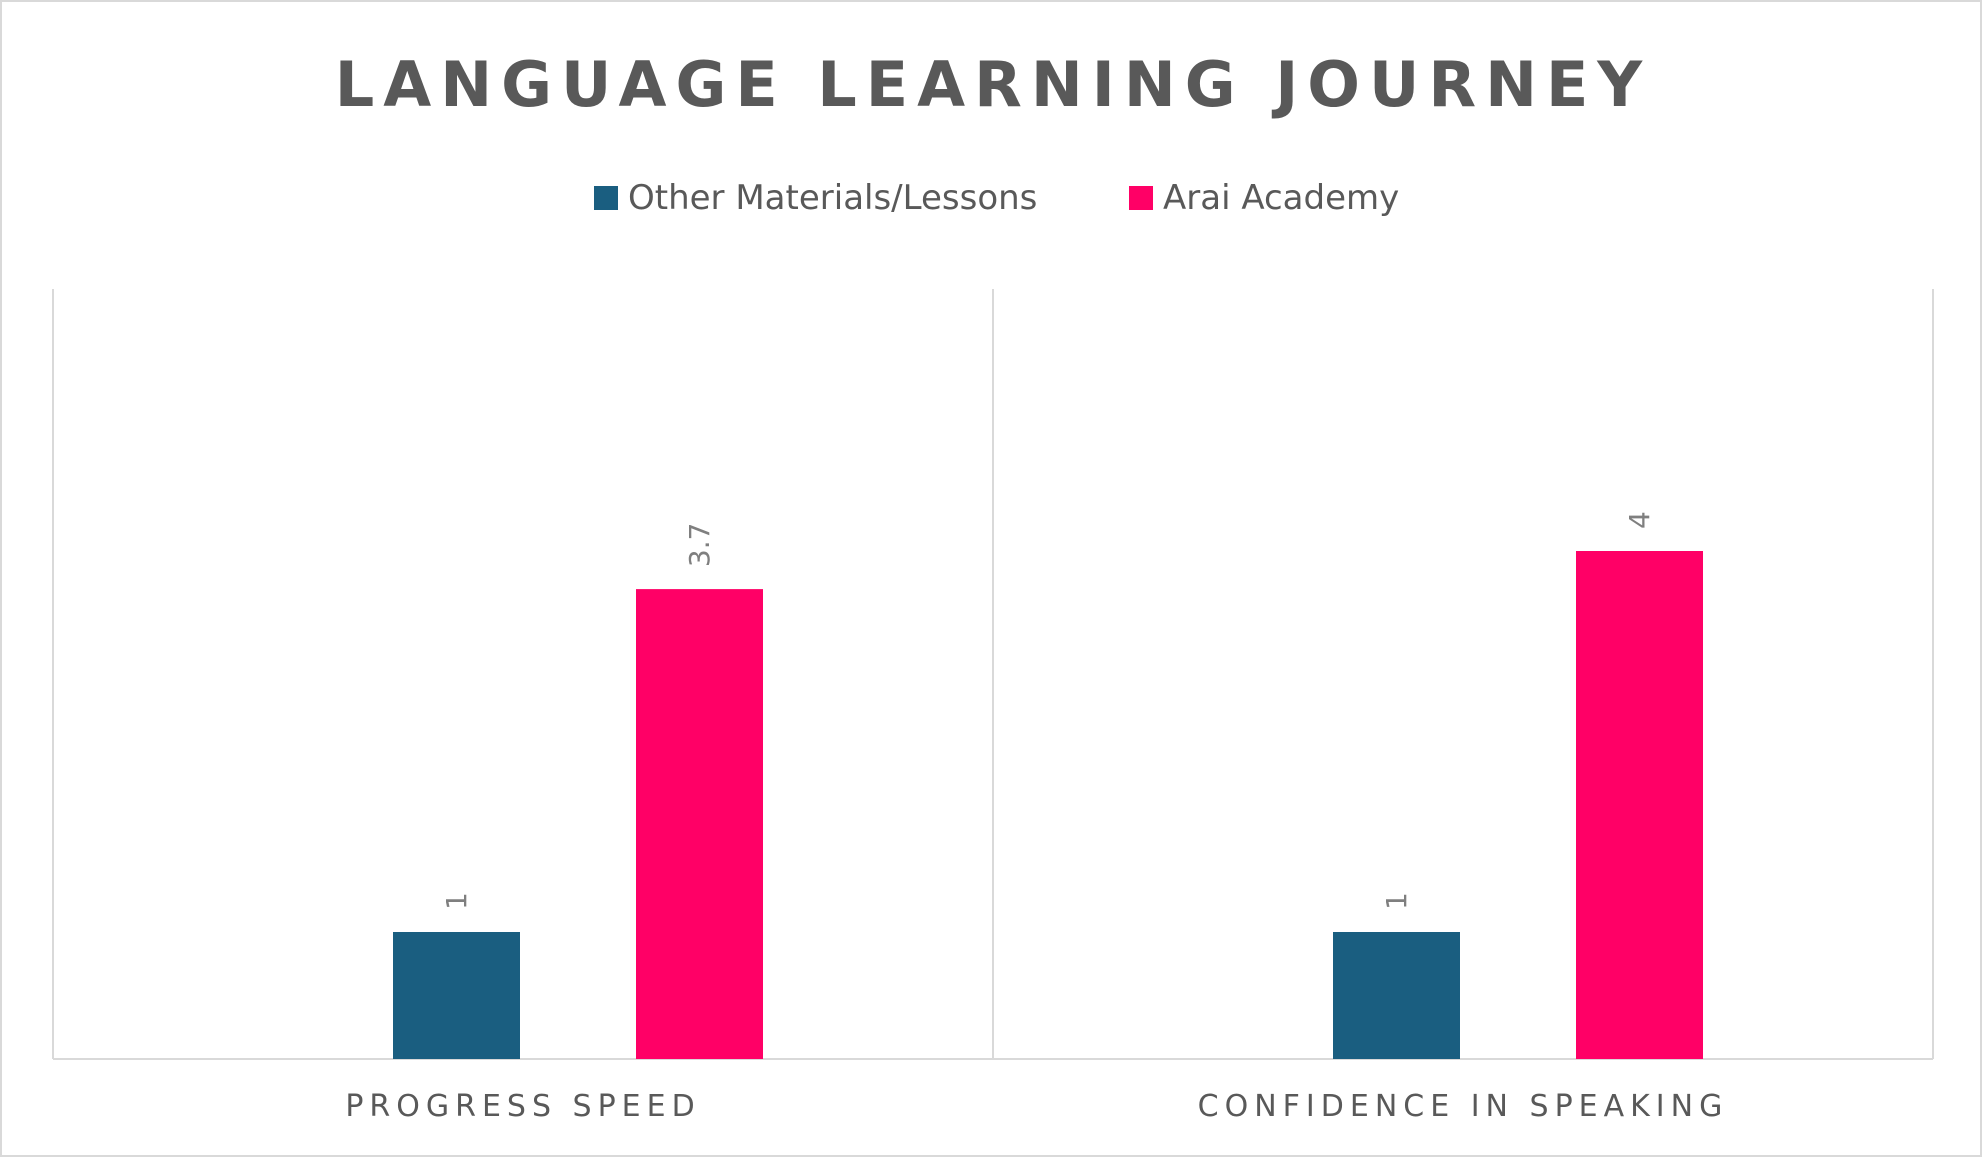  I want to click on legend-label-arai: Arai Academy, so click(1281, 198).